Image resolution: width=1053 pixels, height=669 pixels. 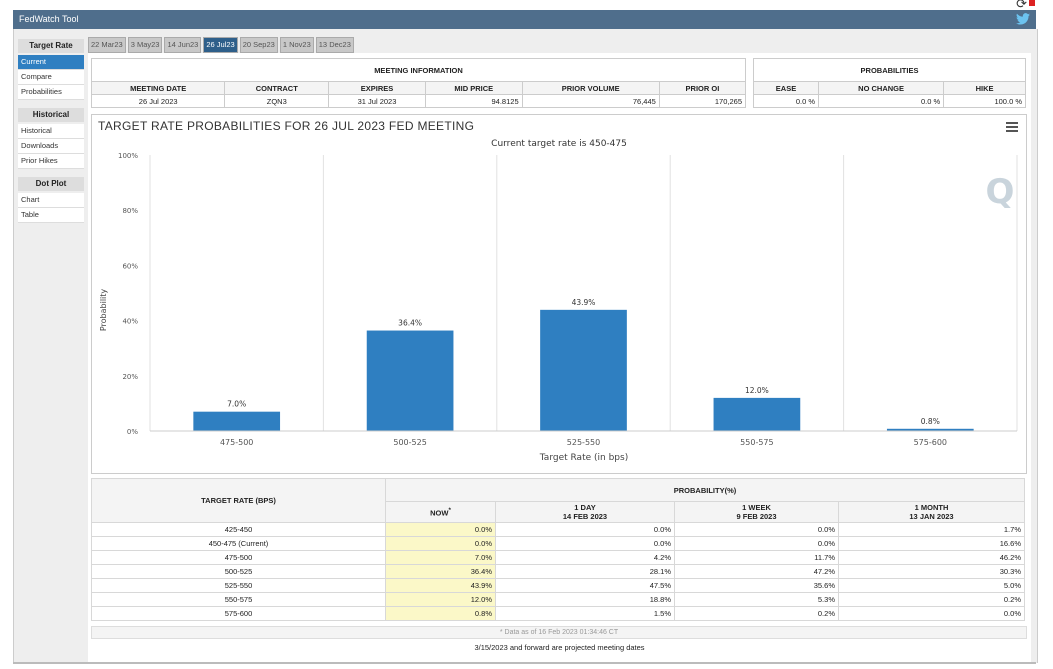 What do you see at coordinates (756, 571) in the screenshot?
I see `probability-cell: 47.2%` at bounding box center [756, 571].